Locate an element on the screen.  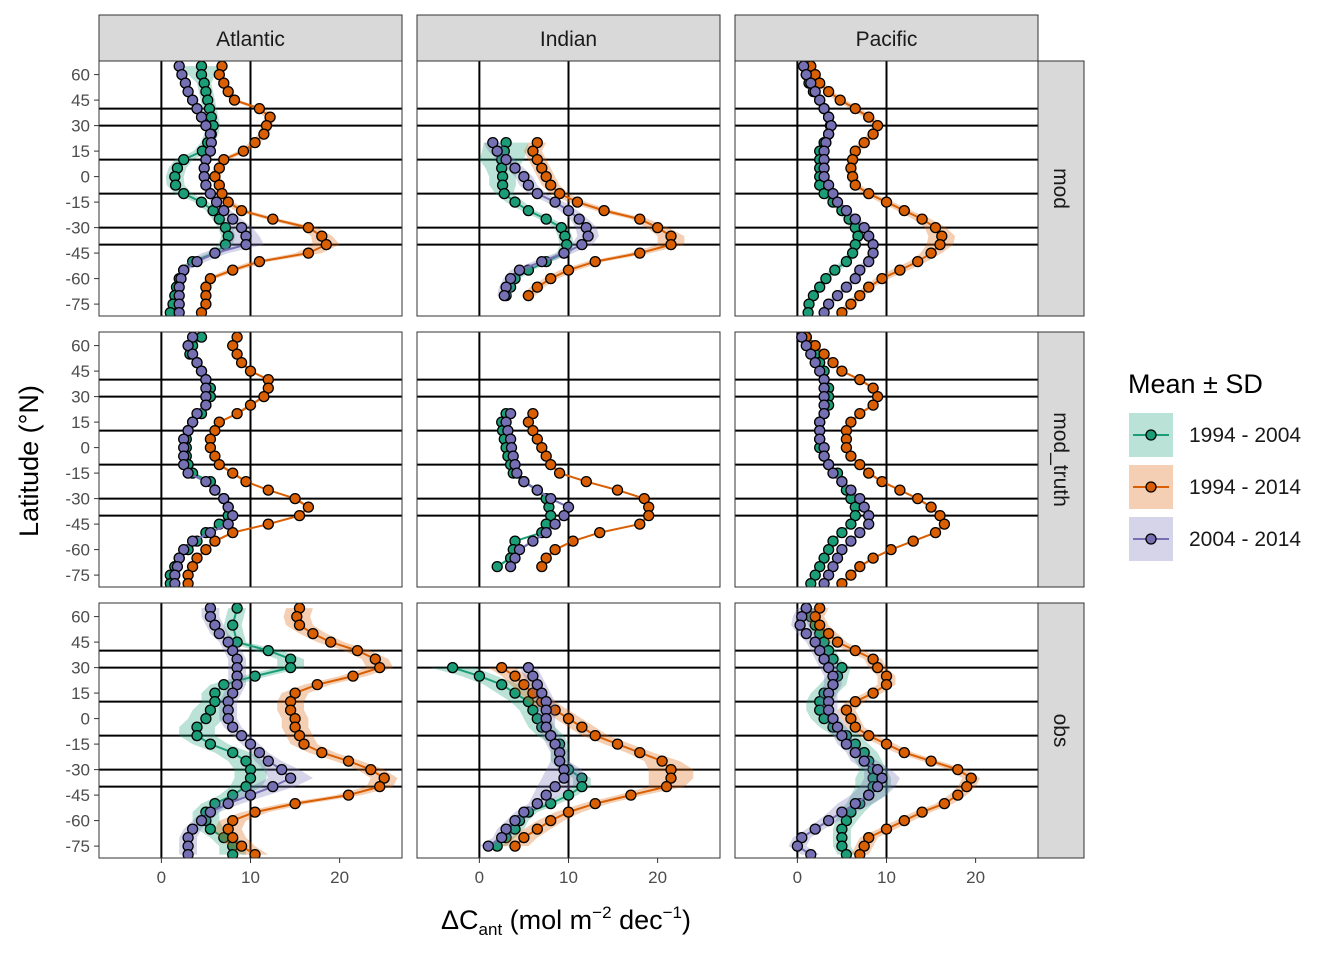
y-tick-label: -60 is located at coordinates (77, 279).